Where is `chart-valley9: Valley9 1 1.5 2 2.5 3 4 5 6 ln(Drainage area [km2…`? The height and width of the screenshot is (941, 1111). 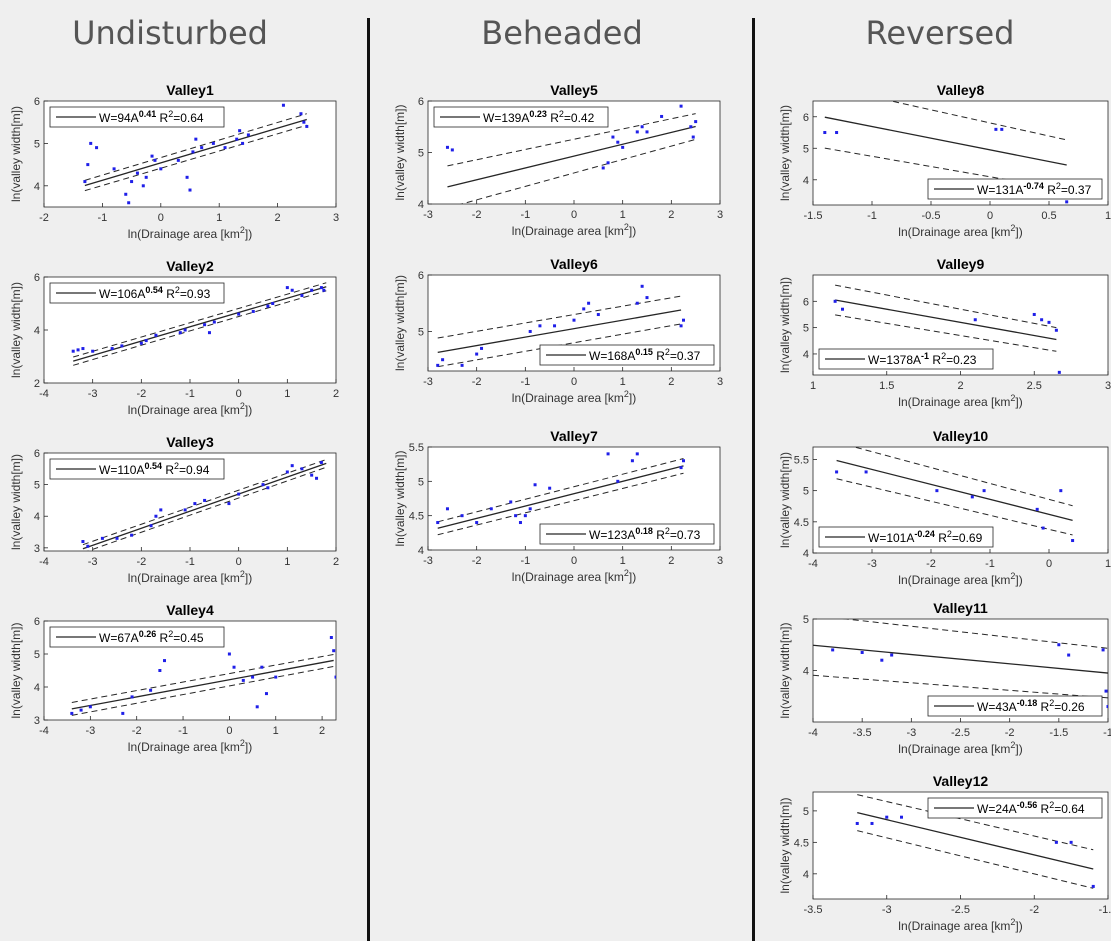 chart-valley9: Valley9 1 1.5 2 2.5 3 4 5 6 ln(Drainage area [km2… is located at coordinates (944, 332).